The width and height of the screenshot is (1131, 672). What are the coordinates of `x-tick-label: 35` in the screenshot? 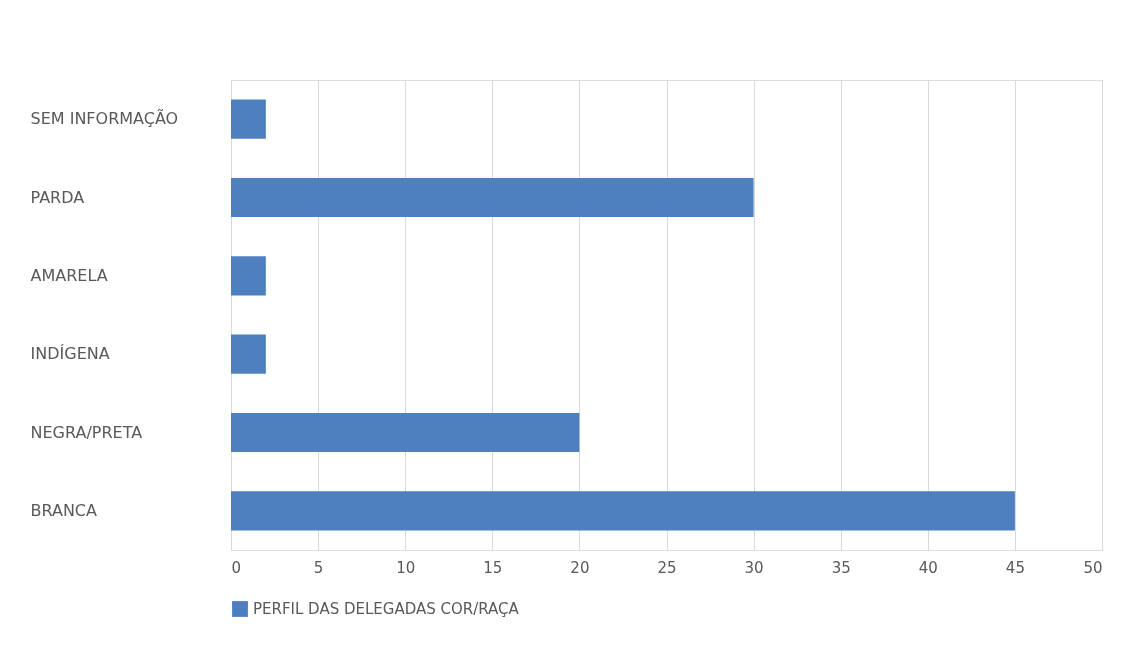 It's located at (841, 567).